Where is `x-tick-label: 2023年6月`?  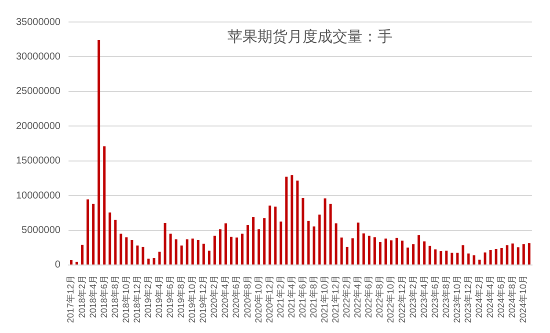 x-tick-label: 2023年6月 is located at coordinates (435, 296).